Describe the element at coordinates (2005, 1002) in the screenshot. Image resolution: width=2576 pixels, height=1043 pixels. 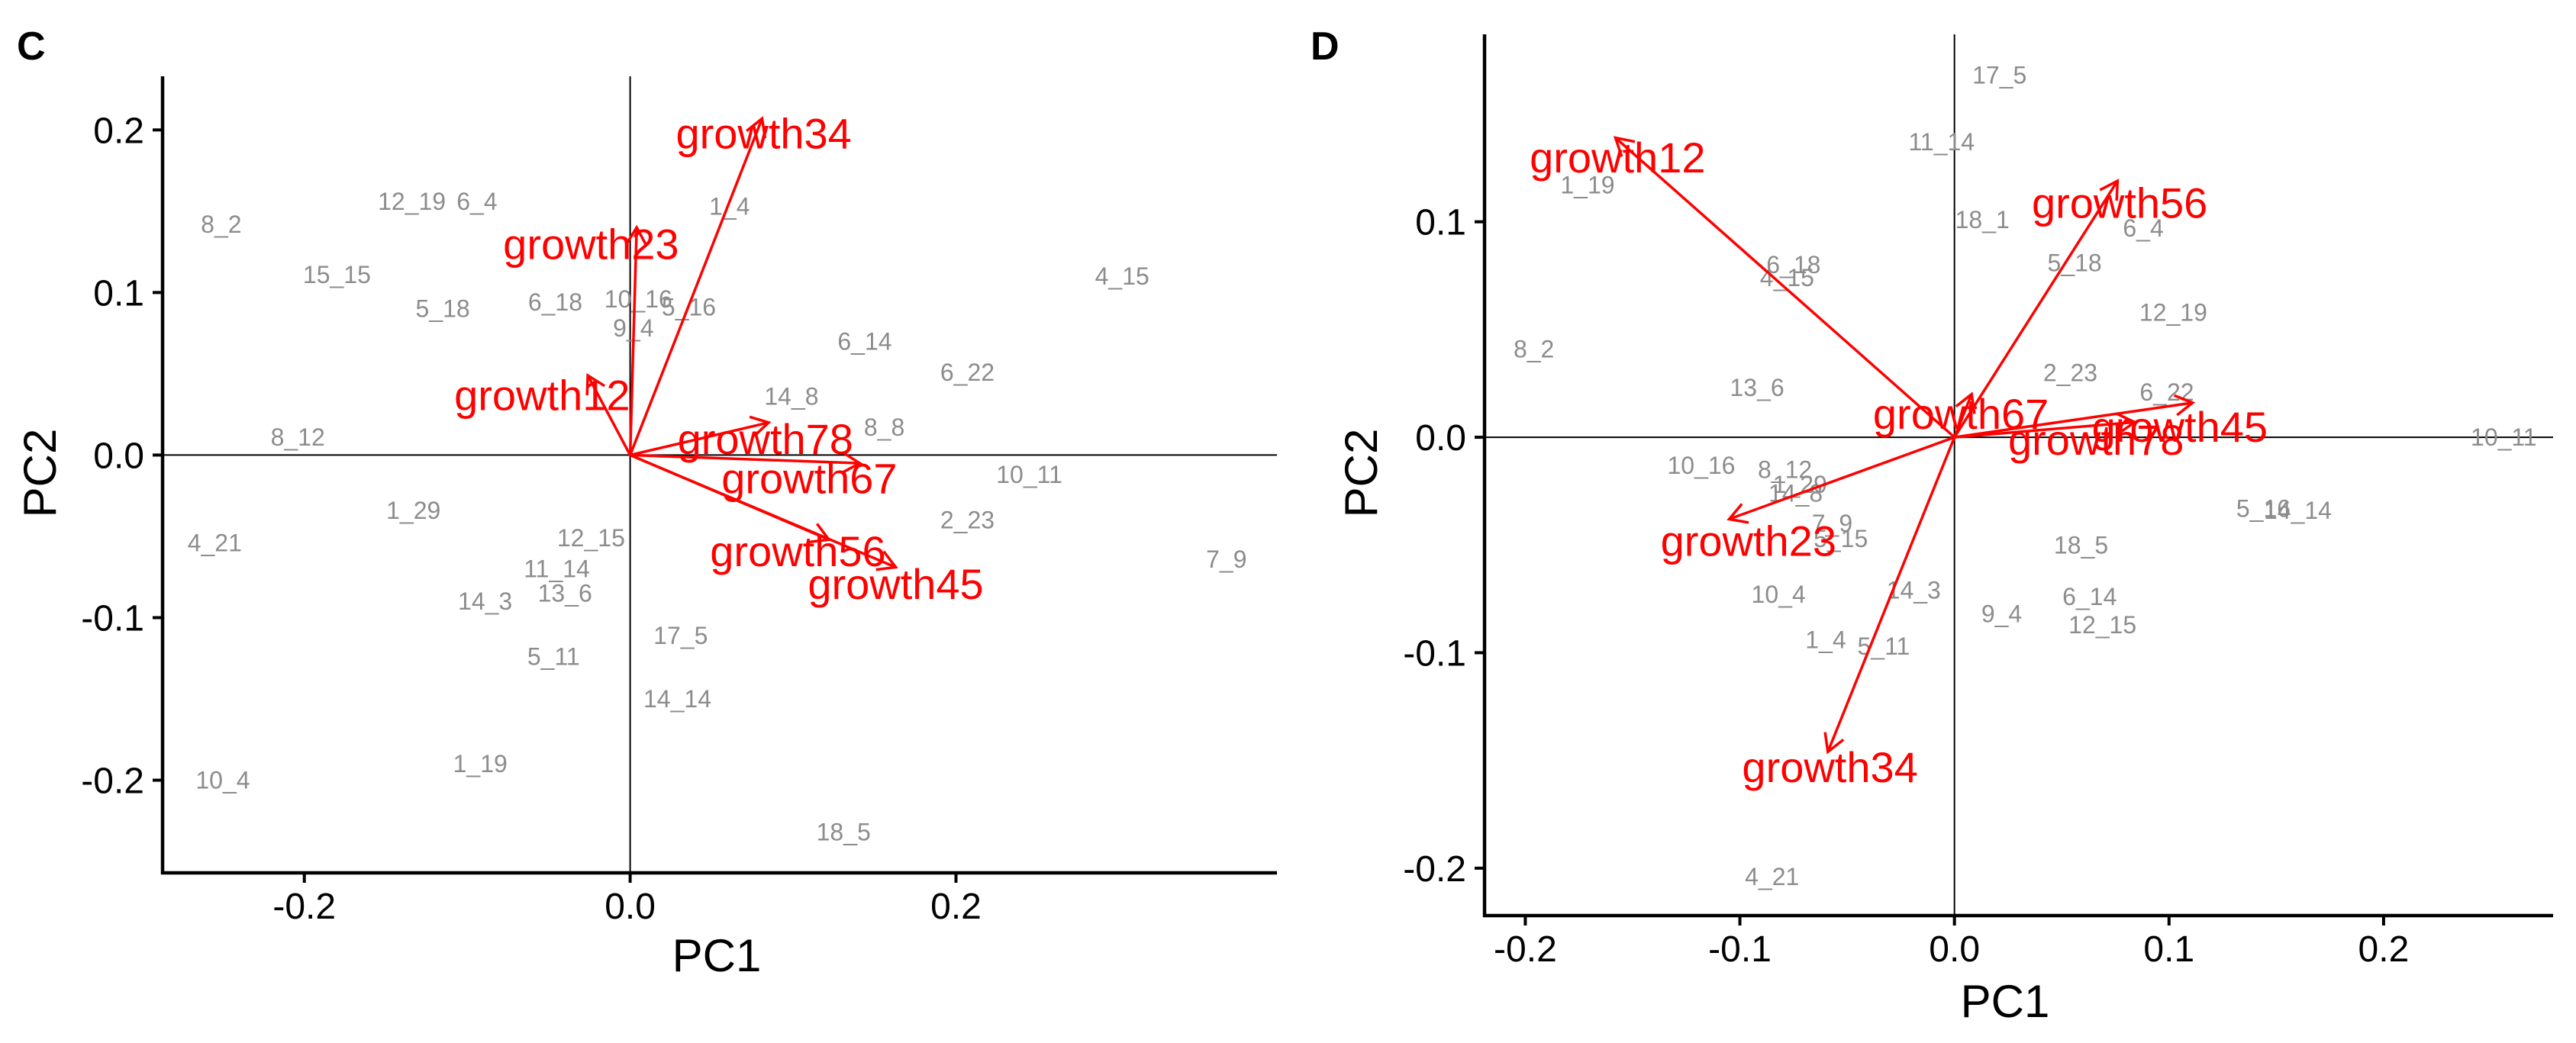
I see `x-axis-title-d: PC1` at that location.